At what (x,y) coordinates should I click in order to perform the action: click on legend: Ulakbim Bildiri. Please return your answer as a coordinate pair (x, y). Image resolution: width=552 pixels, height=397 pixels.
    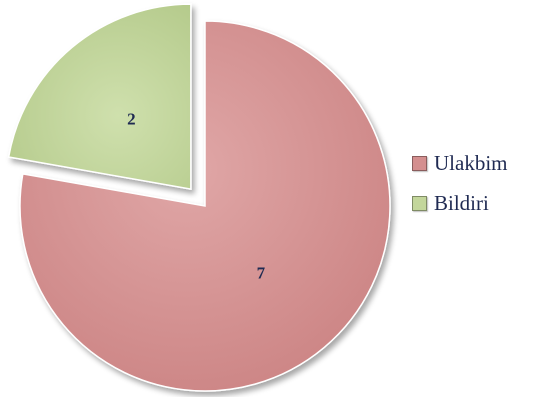
    Looking at the image, I should click on (460, 190).